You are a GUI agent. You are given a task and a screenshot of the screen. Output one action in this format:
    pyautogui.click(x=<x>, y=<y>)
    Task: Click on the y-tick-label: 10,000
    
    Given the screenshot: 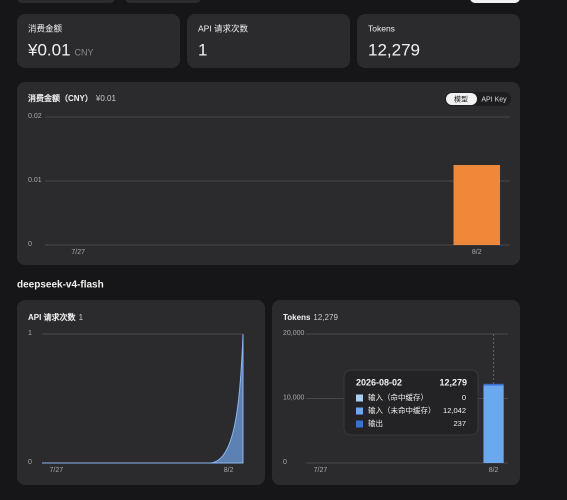 What is the action you would take?
    pyautogui.click(x=294, y=397)
    